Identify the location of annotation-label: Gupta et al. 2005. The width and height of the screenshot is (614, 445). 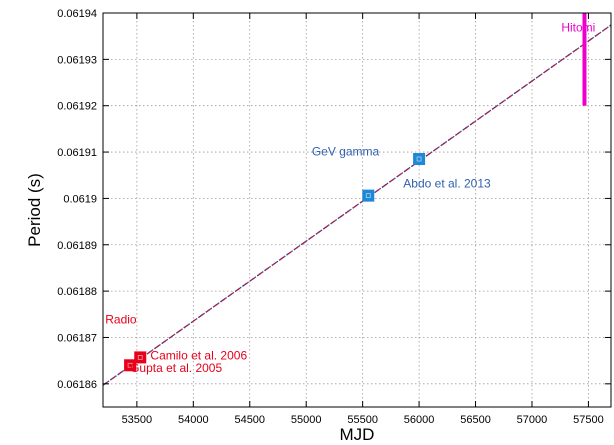
(176, 368).